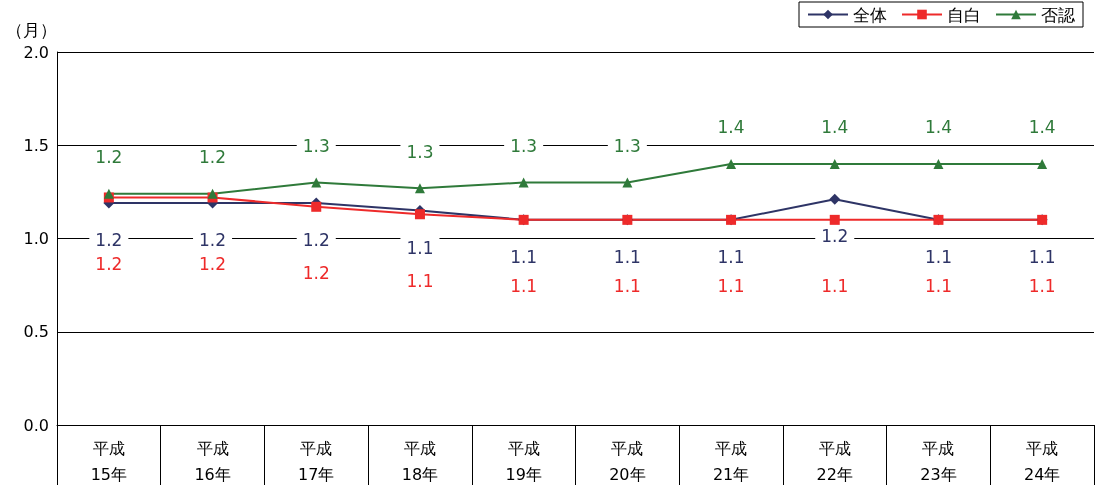 Image resolution: width=1098 pixels, height=495 pixels. What do you see at coordinates (1058, 14) in the screenshot?
I see `legend-label: 否認` at bounding box center [1058, 14].